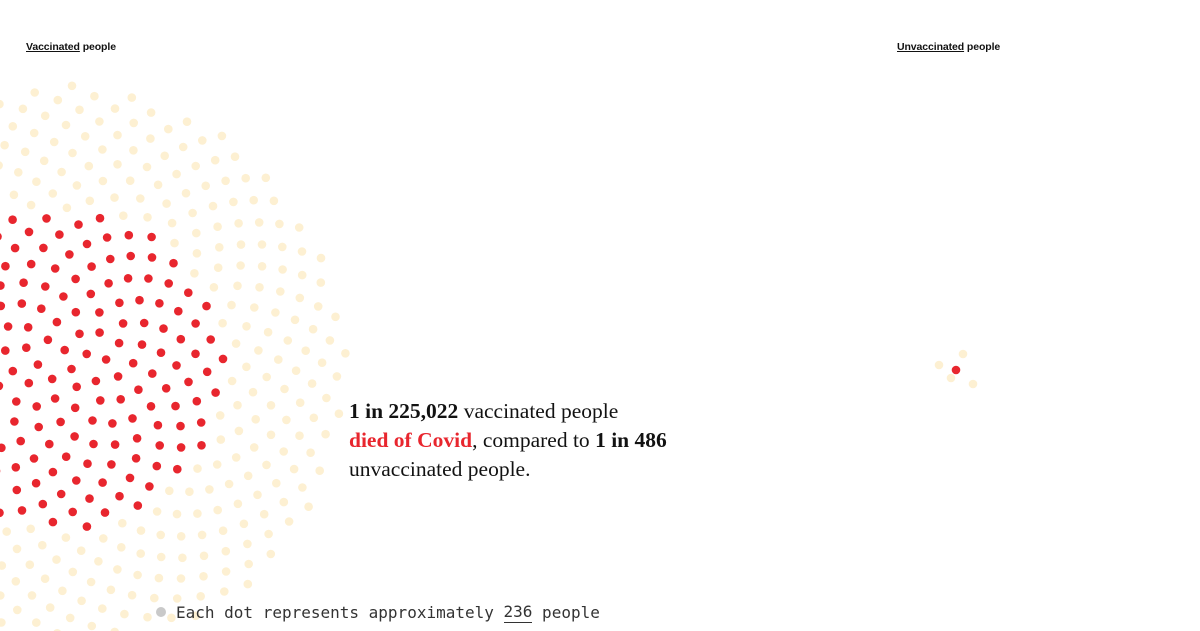  Describe the element at coordinates (440, 469) in the screenshot. I see `summary-part-3: unvaccinated people.` at that location.